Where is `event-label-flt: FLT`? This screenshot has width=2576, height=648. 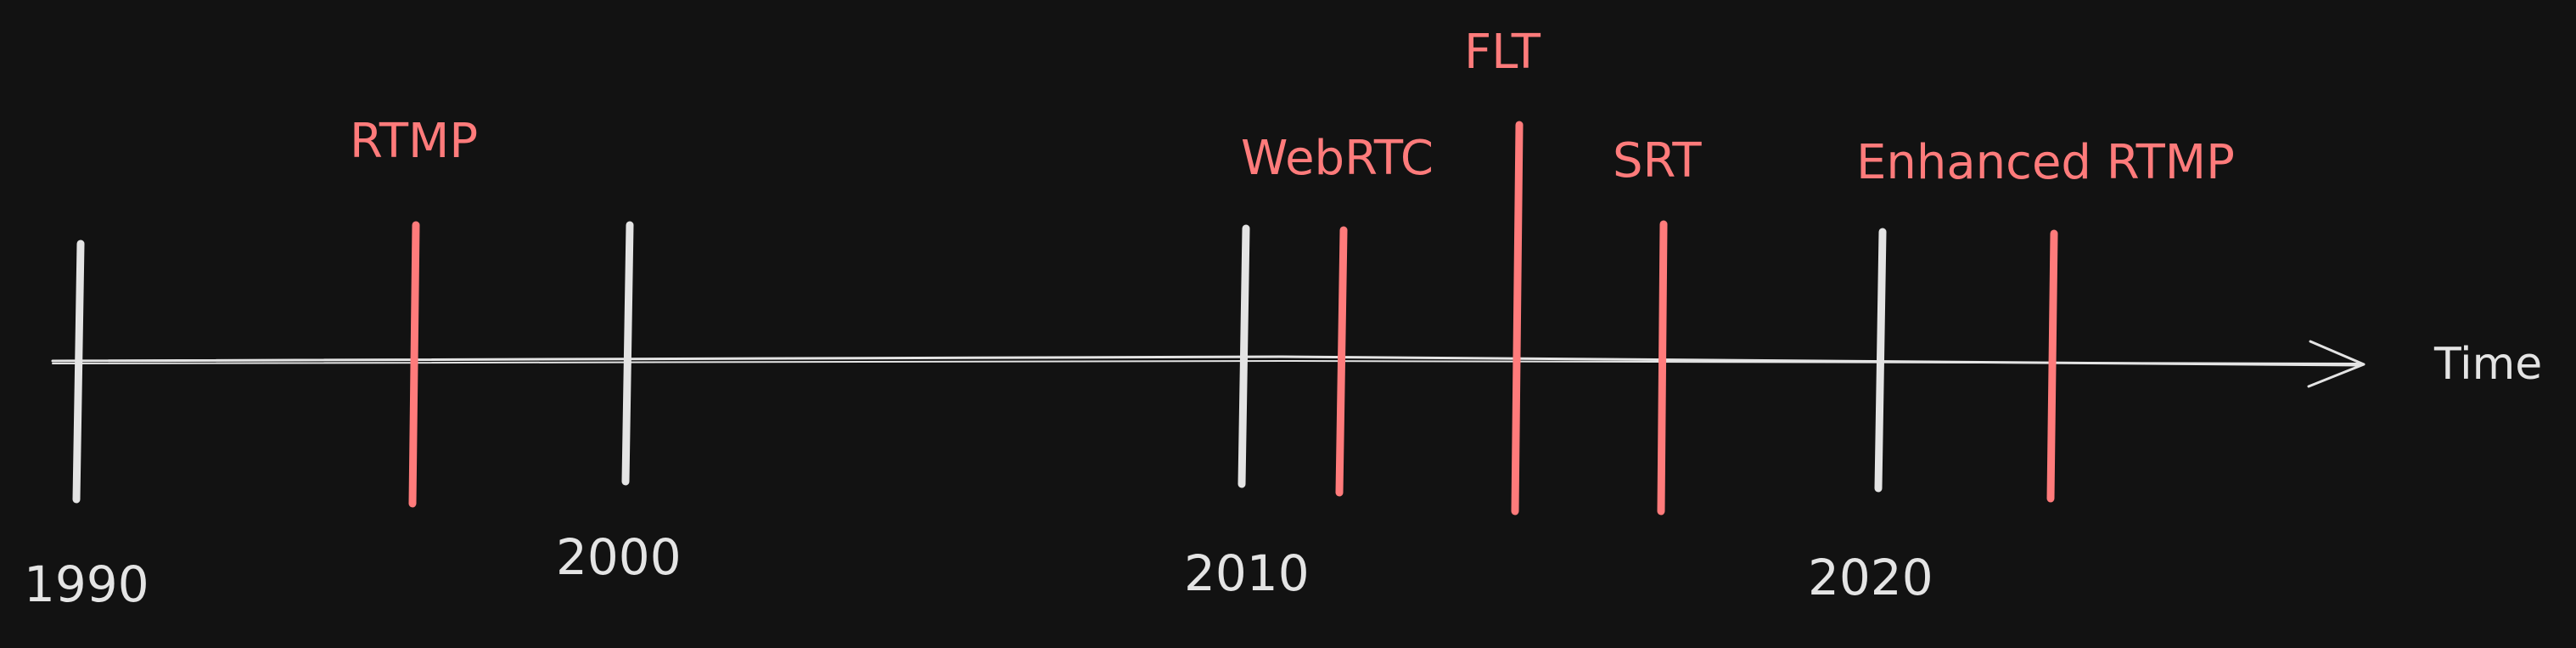
event-label-flt: FLT is located at coordinates (1502, 53).